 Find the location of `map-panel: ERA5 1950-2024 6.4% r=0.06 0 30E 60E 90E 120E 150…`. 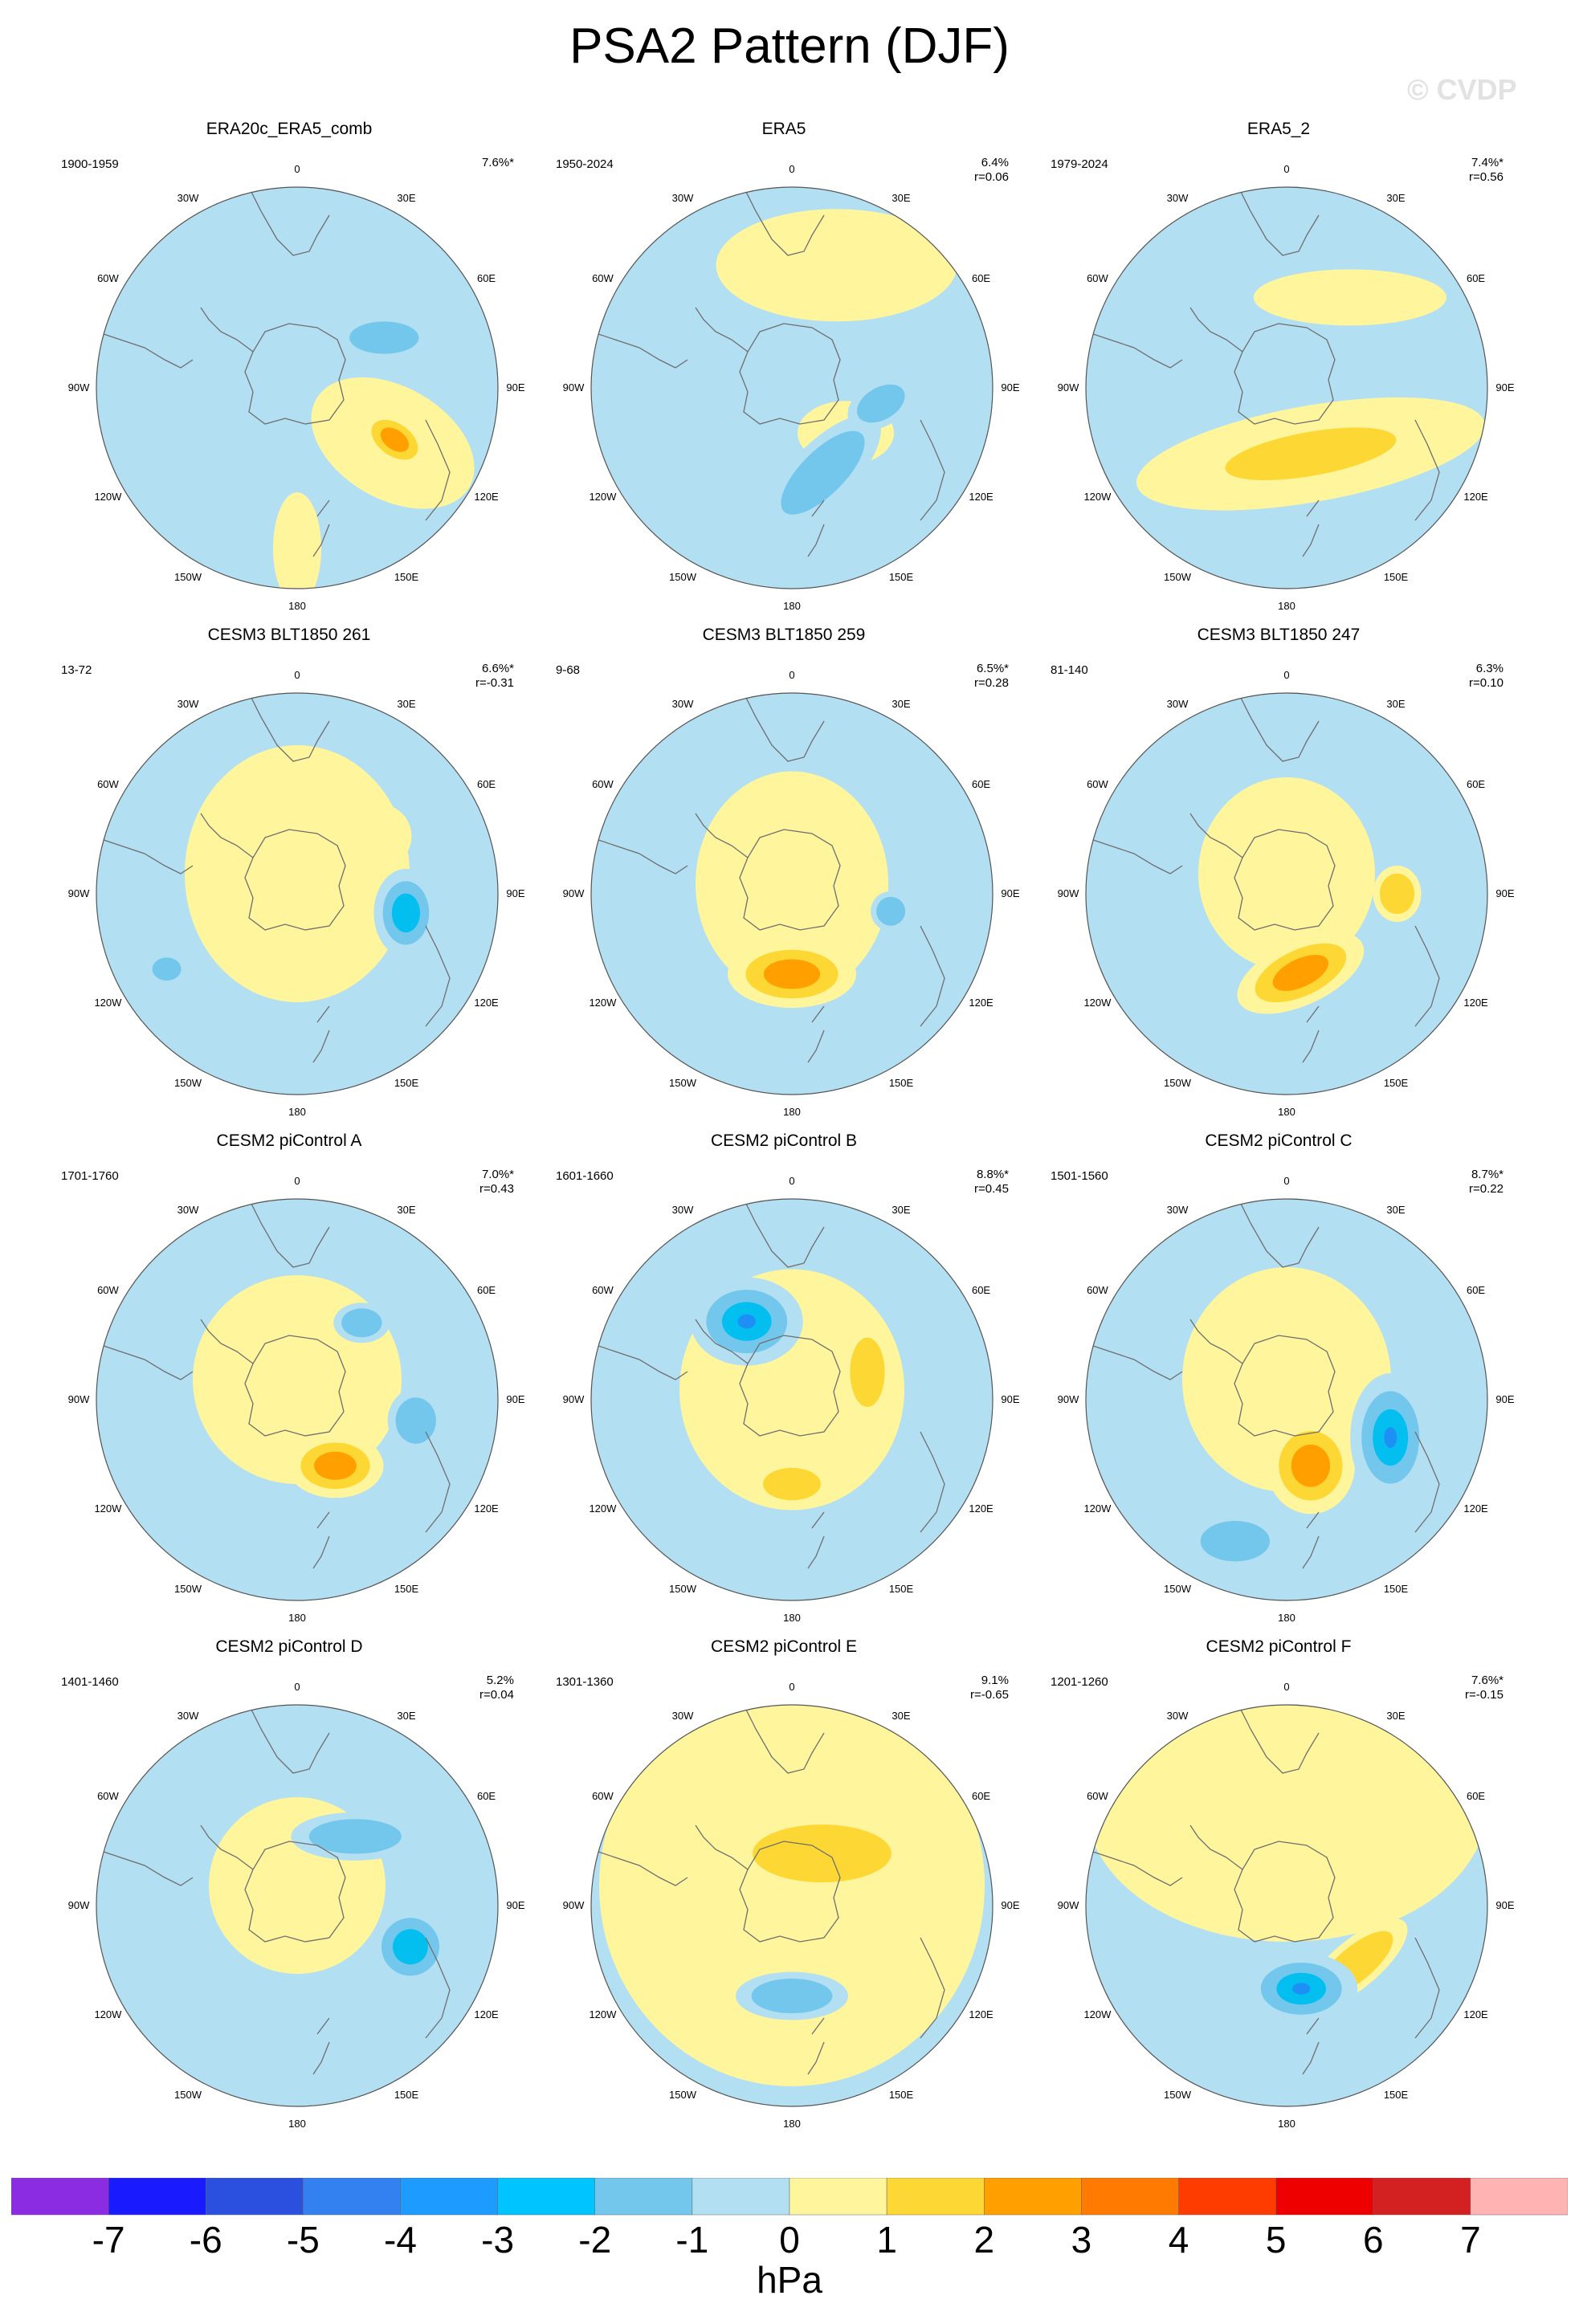

map-panel: ERA5 1950-2024 6.4% r=0.06 0 30E 60E 90E 120E 150… is located at coordinates (784, 368).